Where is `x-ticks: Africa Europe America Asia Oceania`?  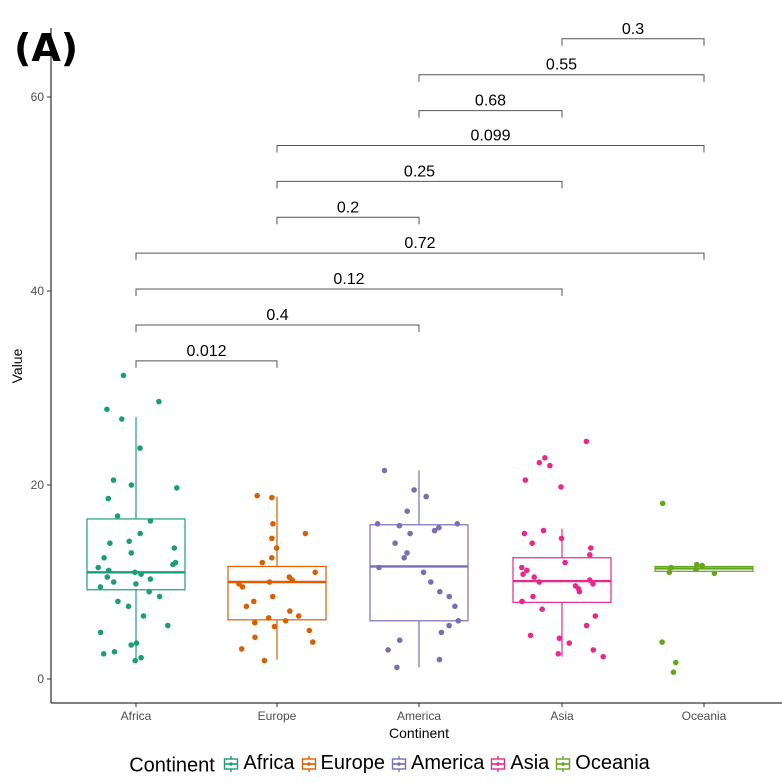 x-ticks: Africa Europe America Asia Oceania is located at coordinates (424, 713).